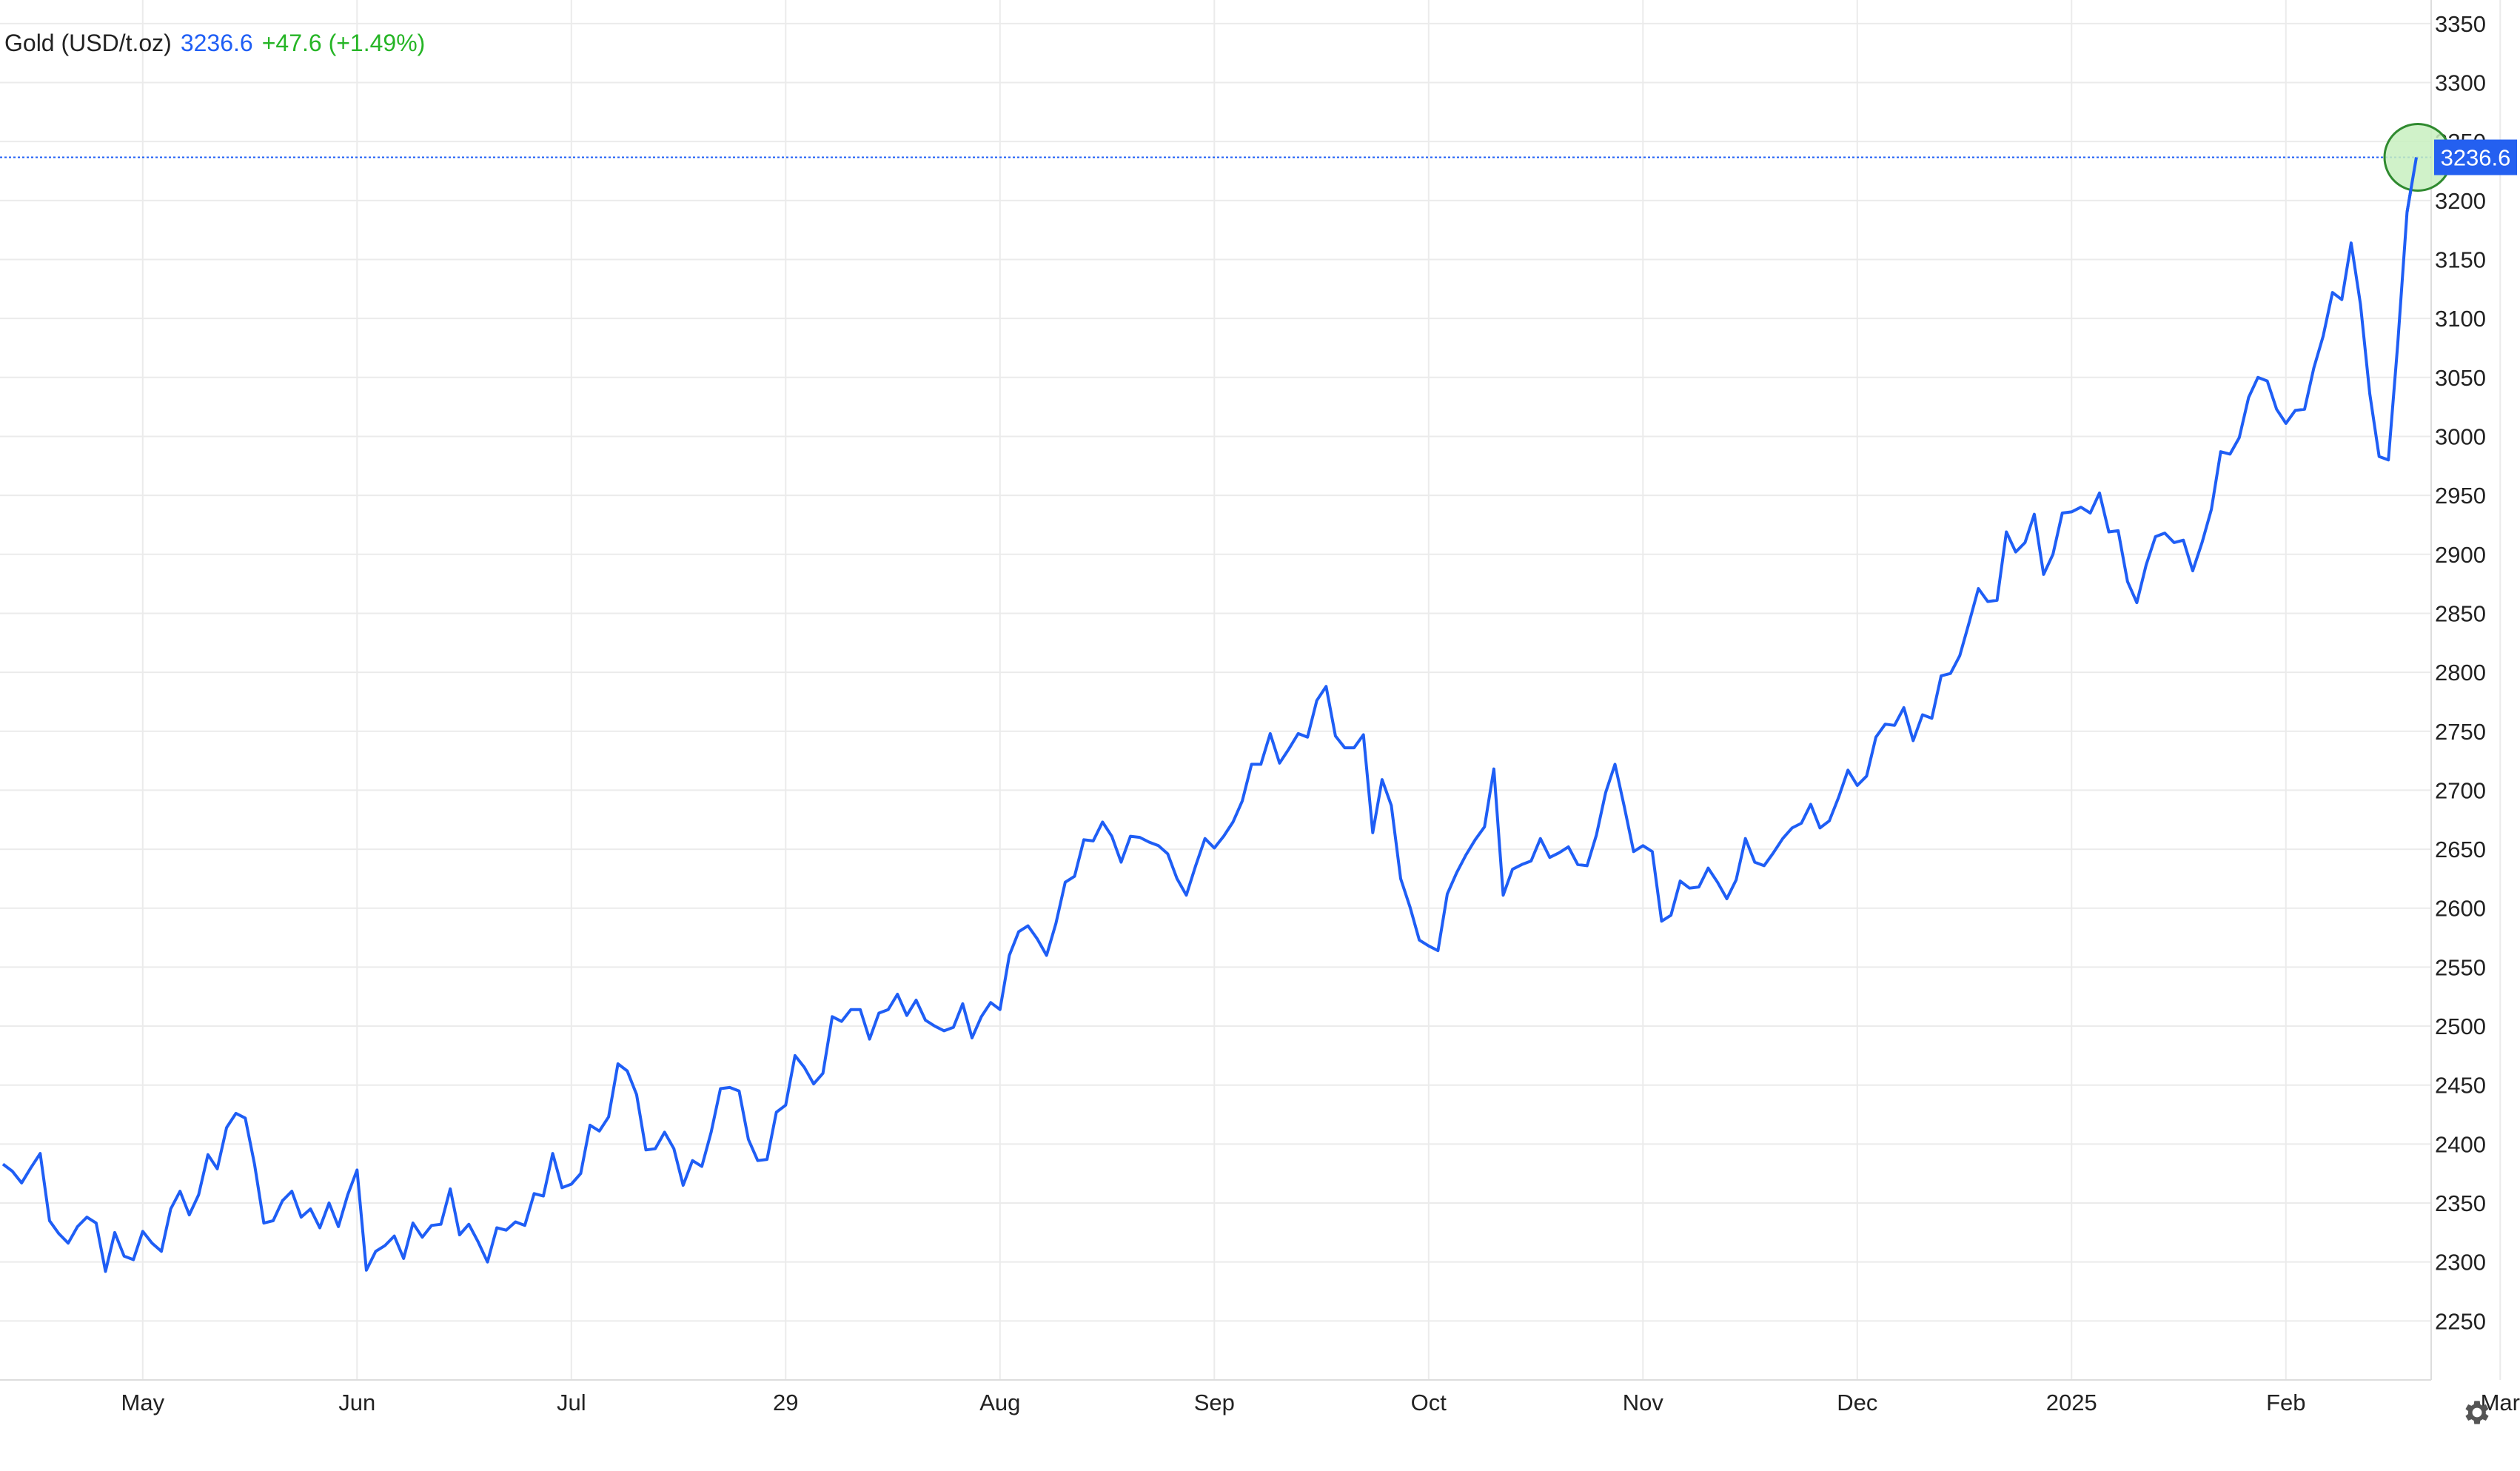  Describe the element at coordinates (344, 43) in the screenshot. I see `price-change: +47.6 (+1.49%)` at that location.